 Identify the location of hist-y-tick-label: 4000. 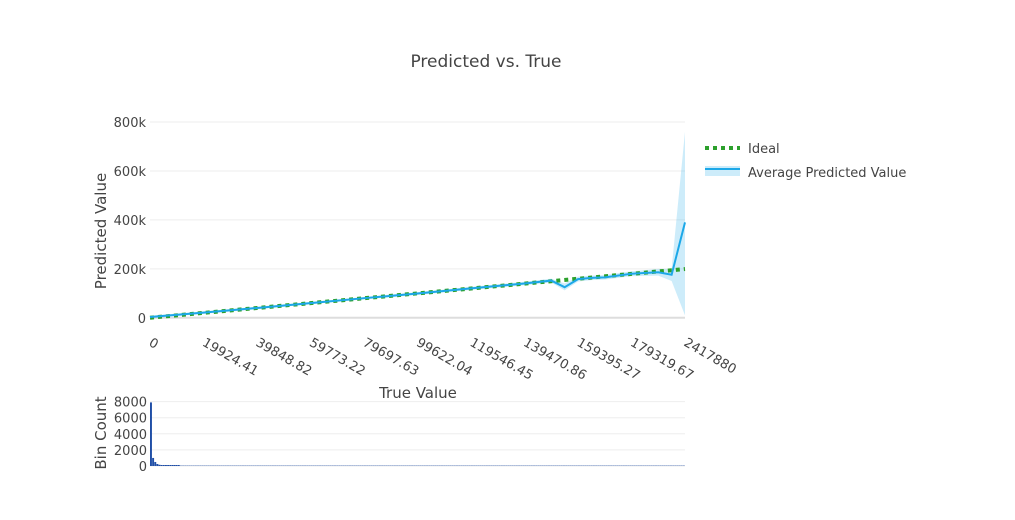
(130, 435).